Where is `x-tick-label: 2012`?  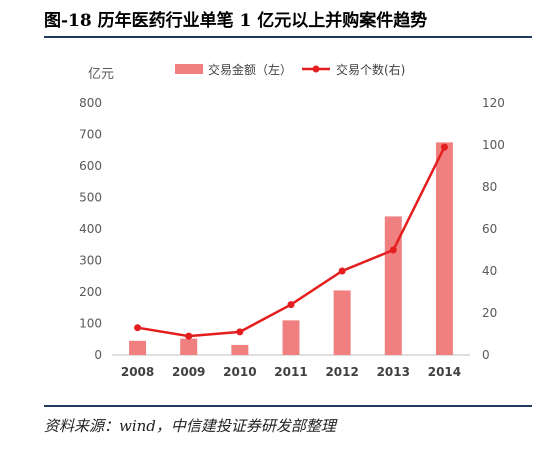 x-tick-label: 2012 is located at coordinates (341, 372).